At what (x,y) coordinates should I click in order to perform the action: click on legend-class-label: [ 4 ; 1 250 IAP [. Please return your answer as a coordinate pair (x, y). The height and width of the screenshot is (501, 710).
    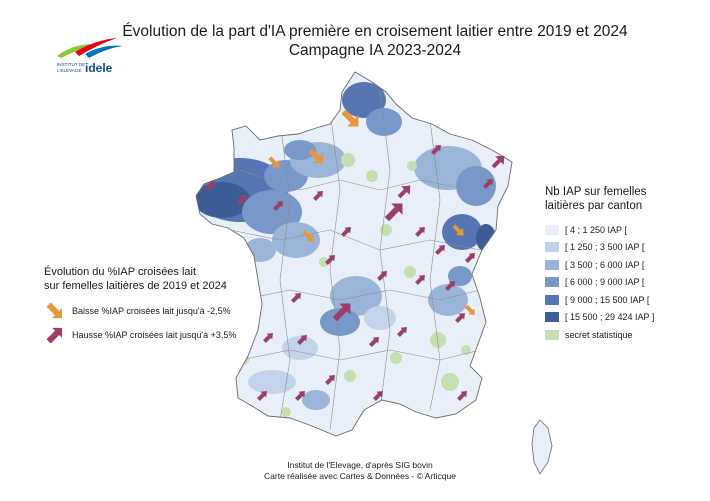
    Looking at the image, I should click on (596, 229).